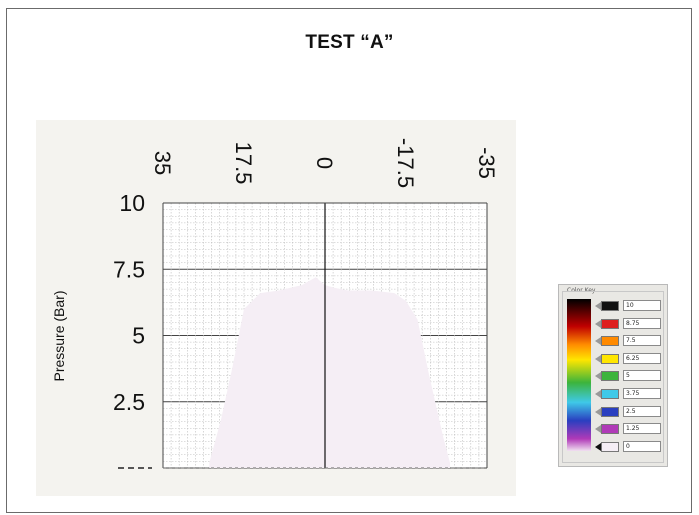 Image resolution: width=699 pixels, height=515 pixels. I want to click on legend-gradient-bar, so click(579, 375).